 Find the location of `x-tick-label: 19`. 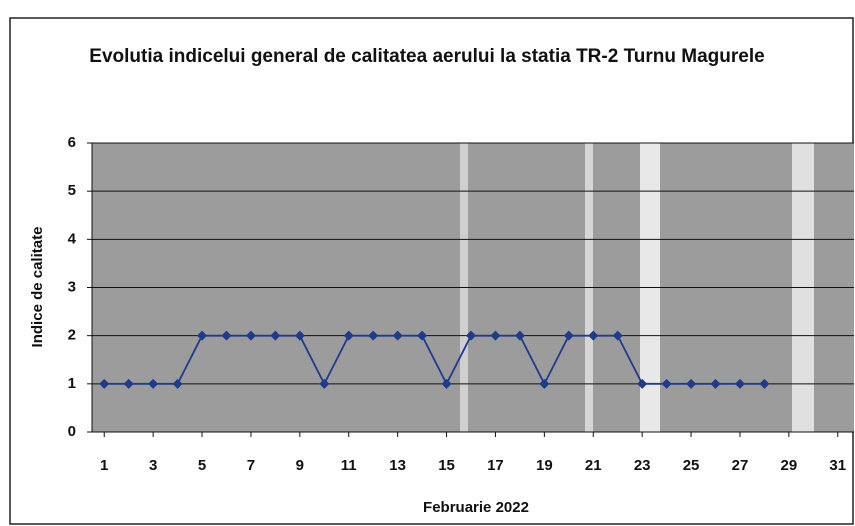

x-tick-label: 19 is located at coordinates (544, 465).